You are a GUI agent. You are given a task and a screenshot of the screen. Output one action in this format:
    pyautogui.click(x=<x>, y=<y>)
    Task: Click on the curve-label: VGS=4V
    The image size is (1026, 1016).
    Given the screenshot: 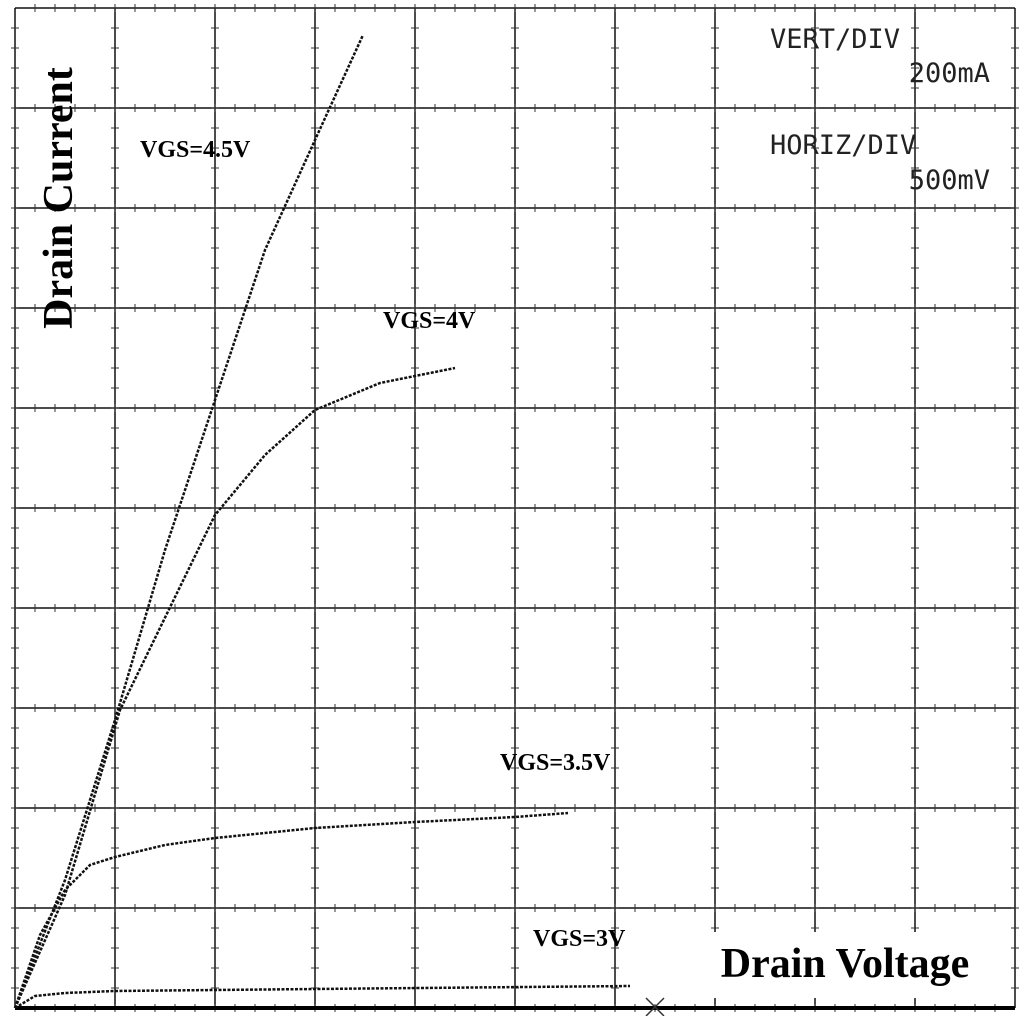 What is the action you would take?
    pyautogui.click(x=429, y=321)
    